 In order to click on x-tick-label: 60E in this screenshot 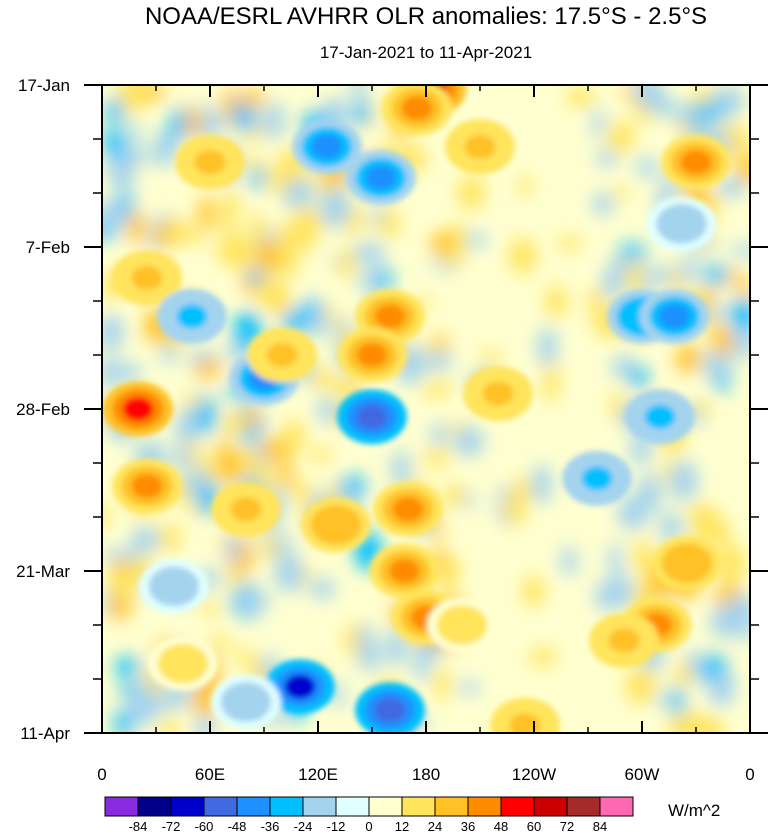, I will do `click(210, 774)`.